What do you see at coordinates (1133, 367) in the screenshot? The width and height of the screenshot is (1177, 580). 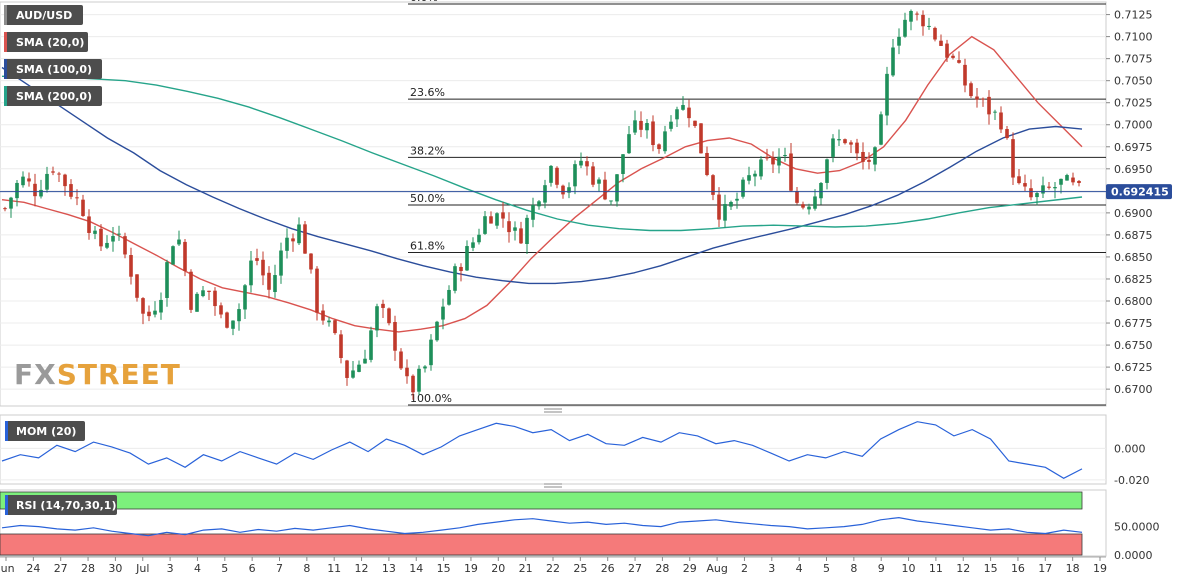 I see `price-tick-label: 0.6725` at bounding box center [1133, 367].